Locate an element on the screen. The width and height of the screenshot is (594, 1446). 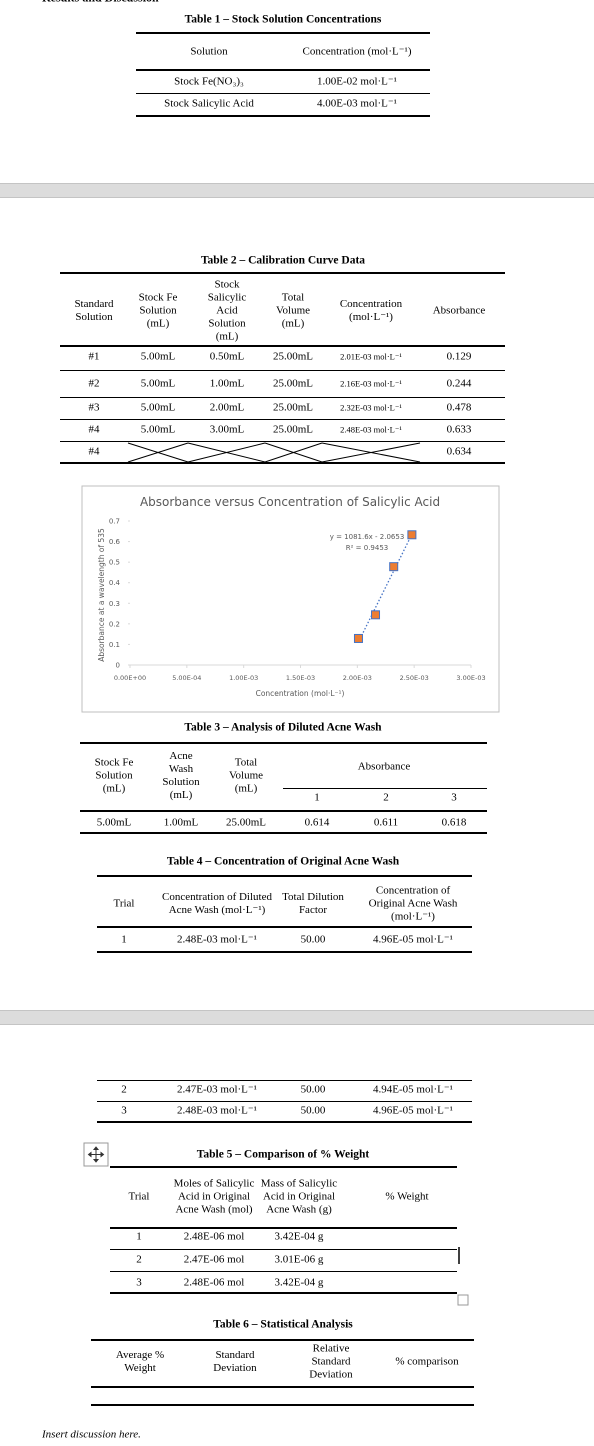
cell-text: 0.478 is located at coordinates (459, 407).